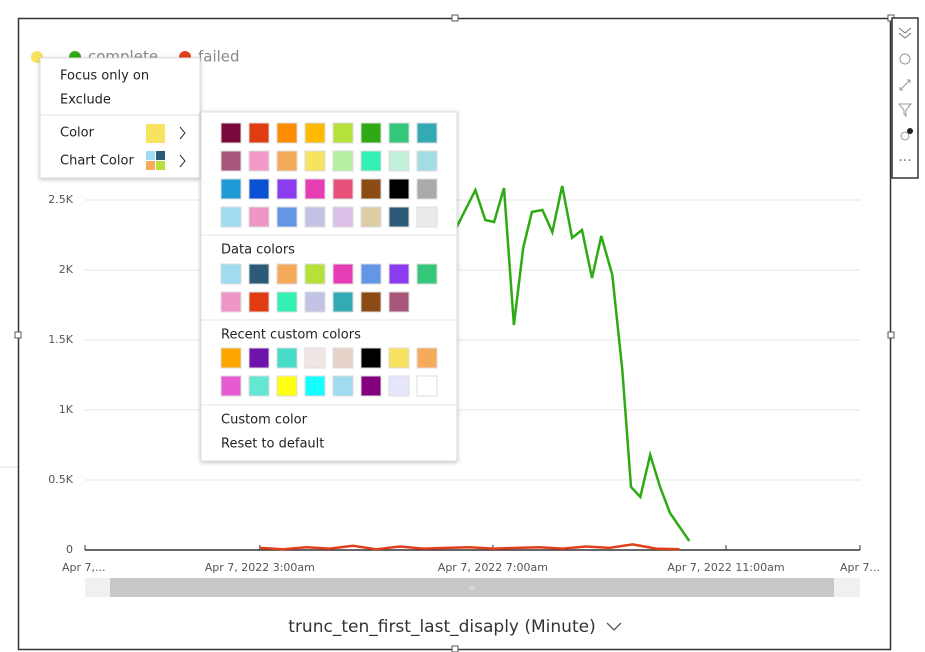  I want to click on collapse-icon, so click(905, 33).